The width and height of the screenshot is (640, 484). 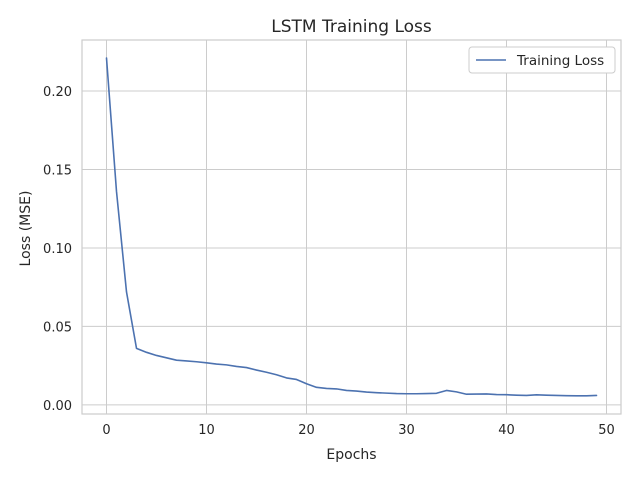 What do you see at coordinates (57, 92) in the screenshot?
I see `y-tick-label: 0.20` at bounding box center [57, 92].